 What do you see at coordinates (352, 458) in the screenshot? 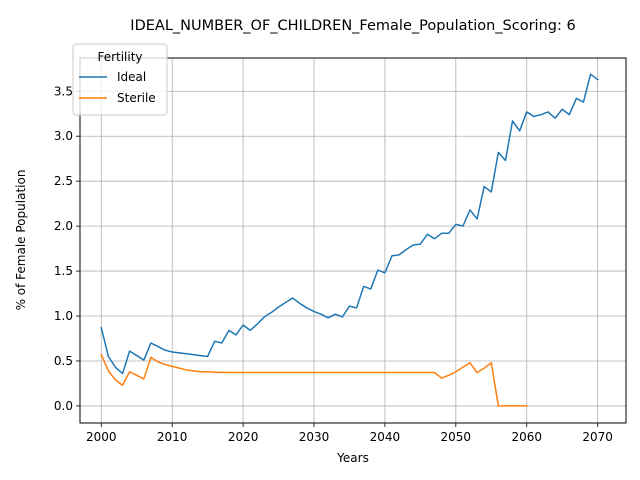
I see `x-axis-label: Years` at bounding box center [352, 458].